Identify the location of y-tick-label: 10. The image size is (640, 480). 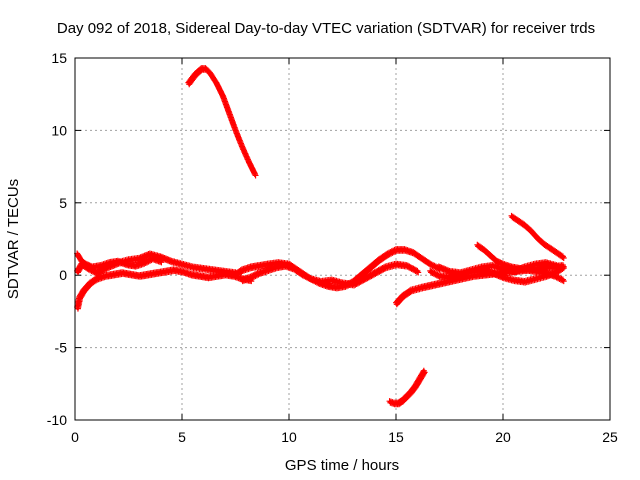
(59, 130).